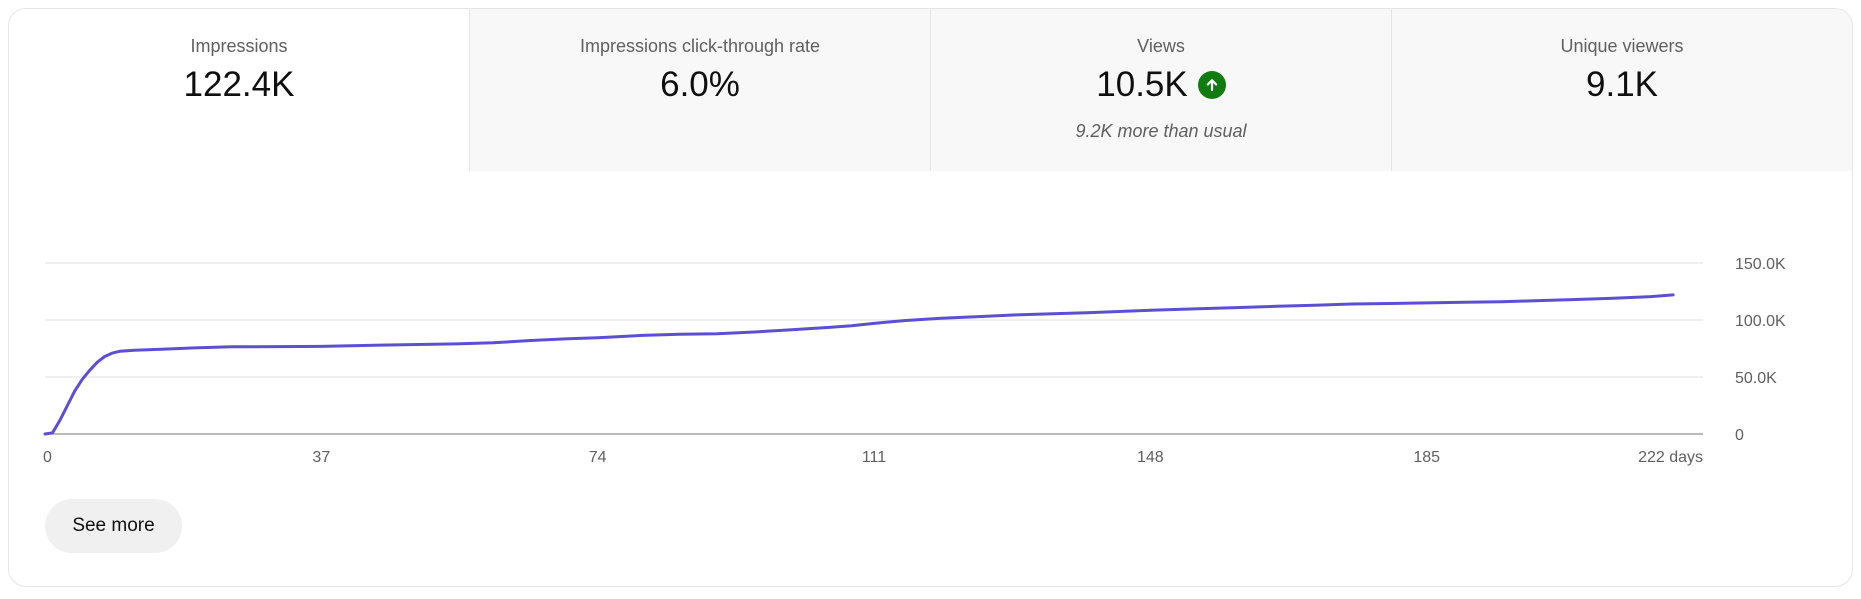 Image resolution: width=1861 pixels, height=599 pixels. I want to click on x-tick-label: 111, so click(874, 457).